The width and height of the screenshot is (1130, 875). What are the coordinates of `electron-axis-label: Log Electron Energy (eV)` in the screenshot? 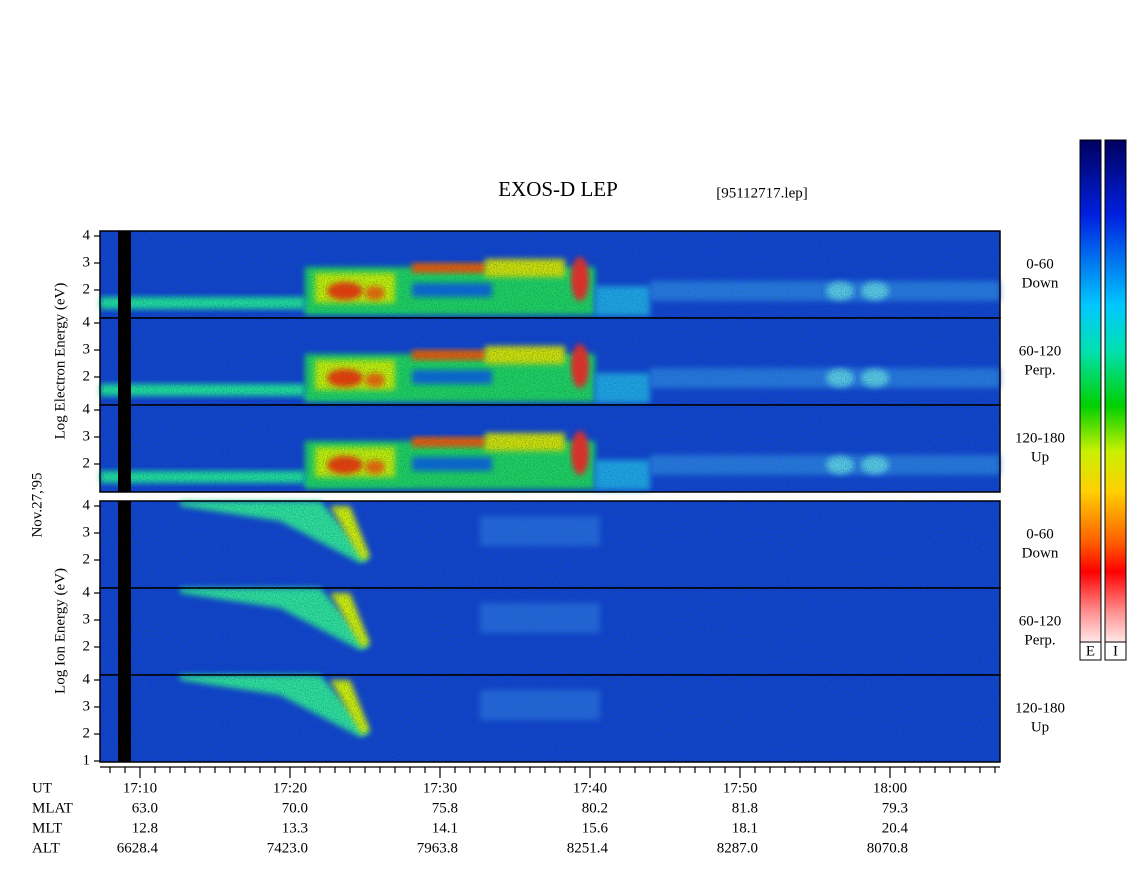 It's located at (60, 361).